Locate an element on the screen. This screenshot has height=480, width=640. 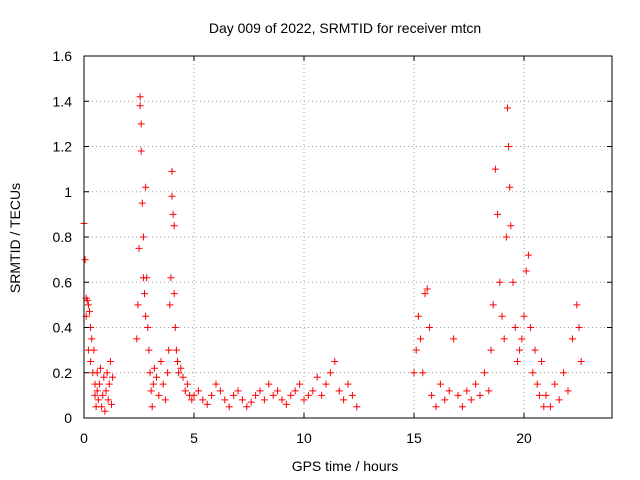
y-tick-label: 0.4 is located at coordinates (63, 328).